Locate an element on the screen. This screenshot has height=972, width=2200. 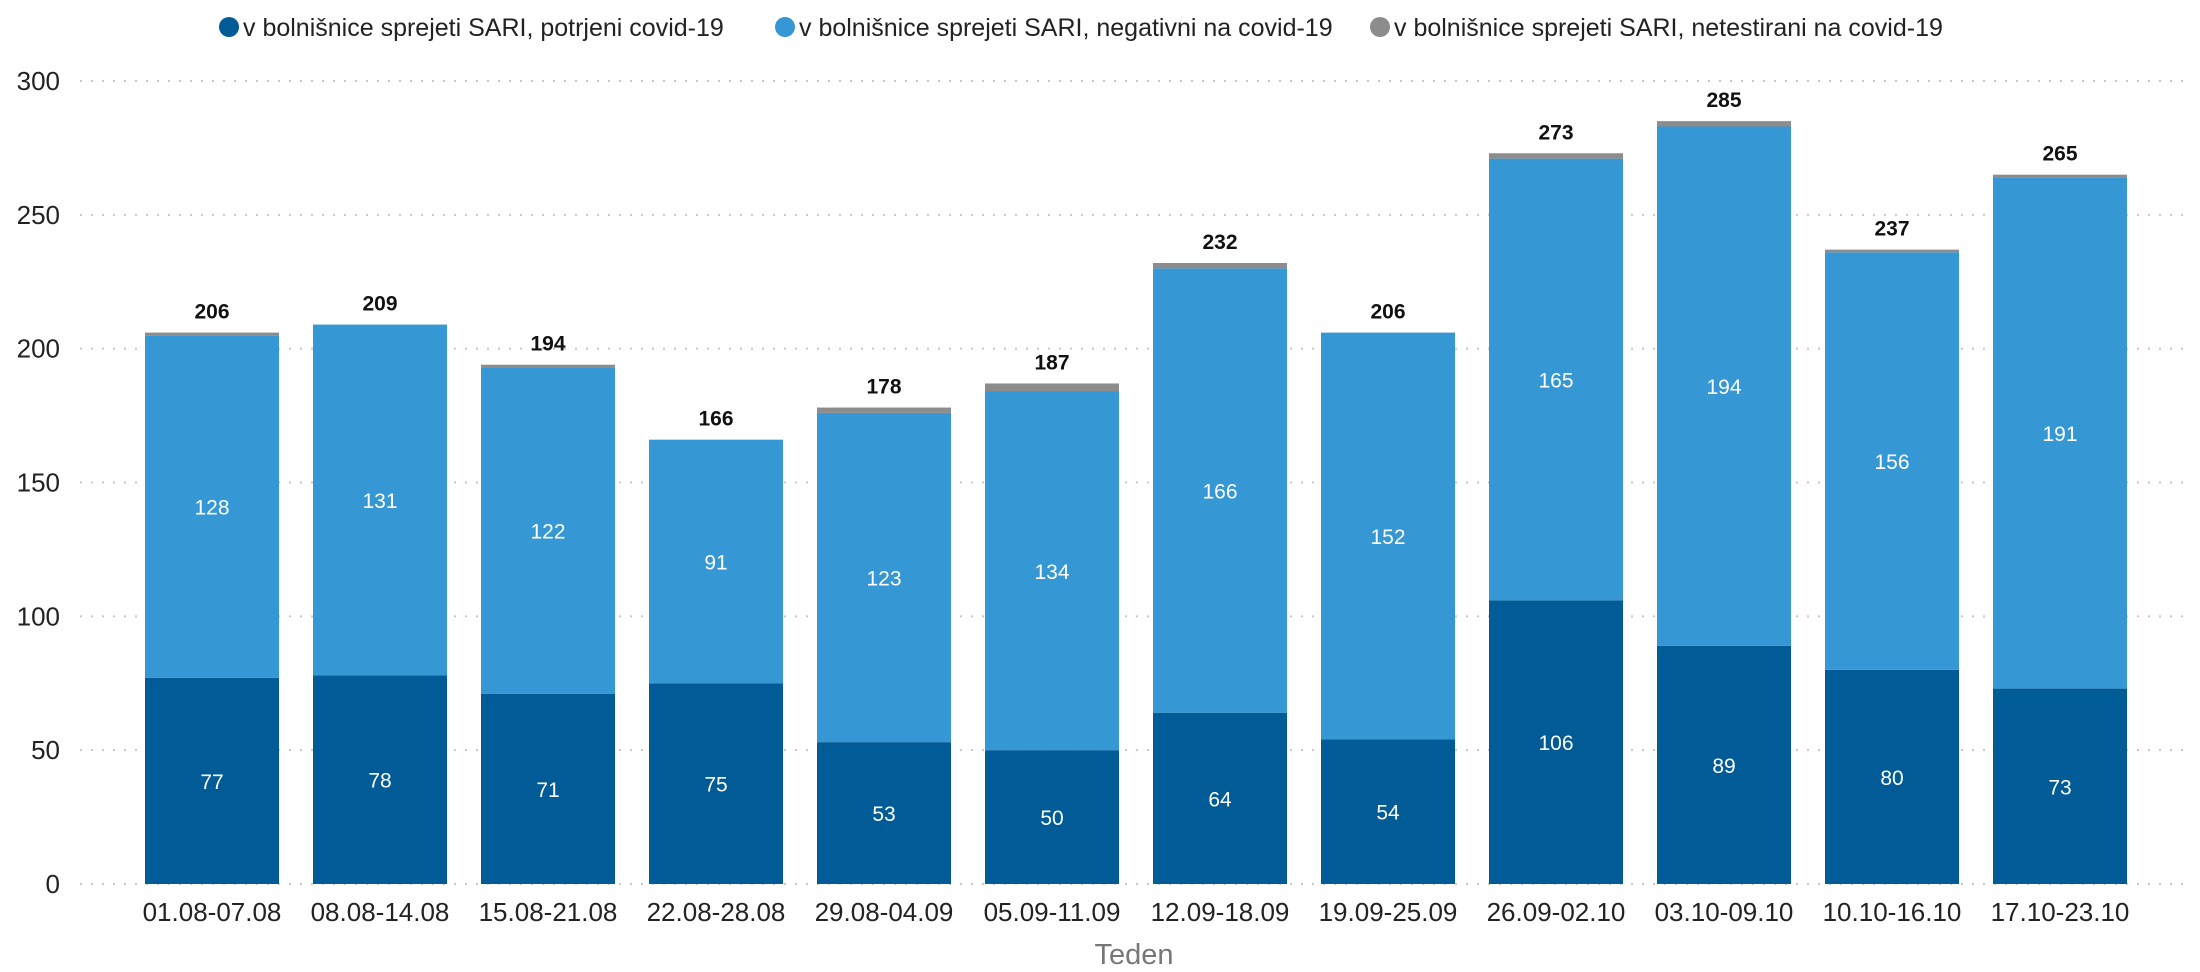
bar-stack: 106 165 273 is located at coordinates (1556, 502).